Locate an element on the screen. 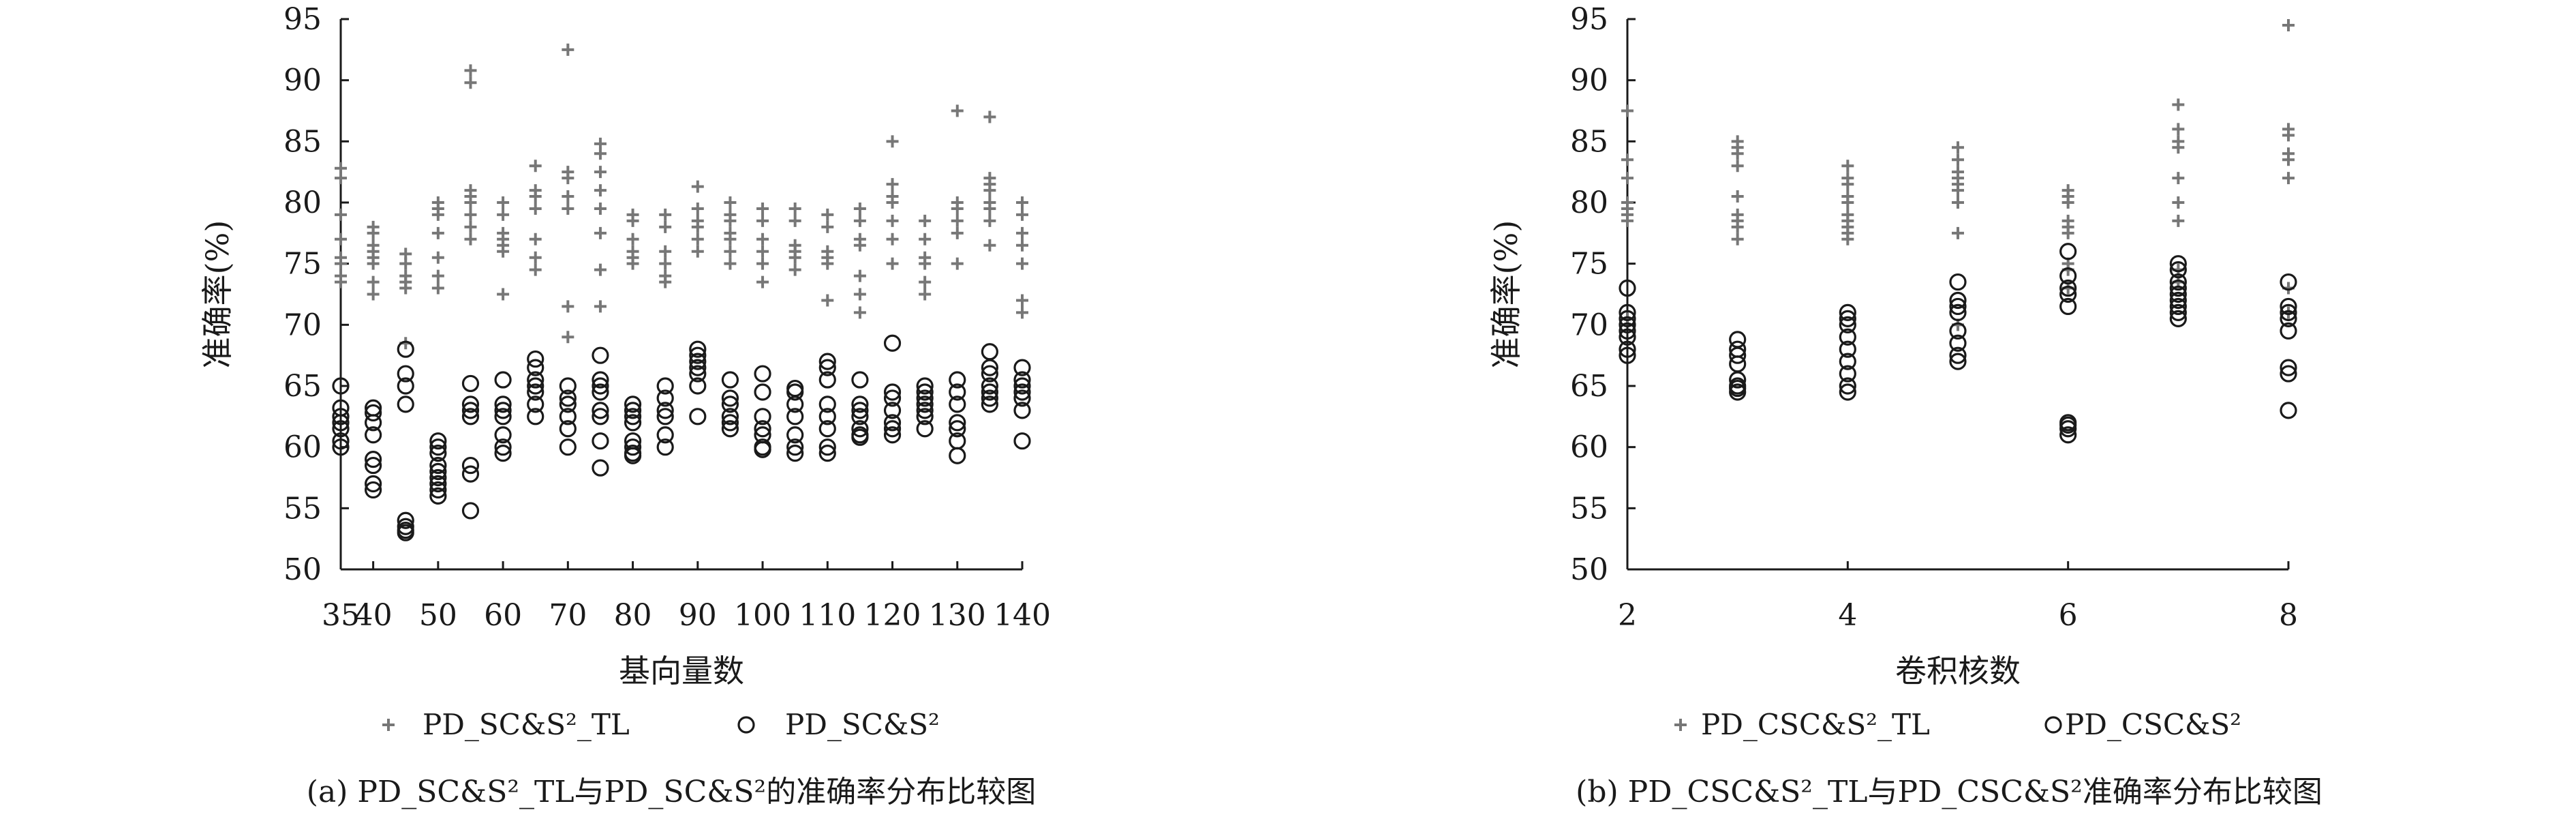 This screenshot has width=2576, height=821. legend-label: PD_CSC&S² is located at coordinates (2153, 724).